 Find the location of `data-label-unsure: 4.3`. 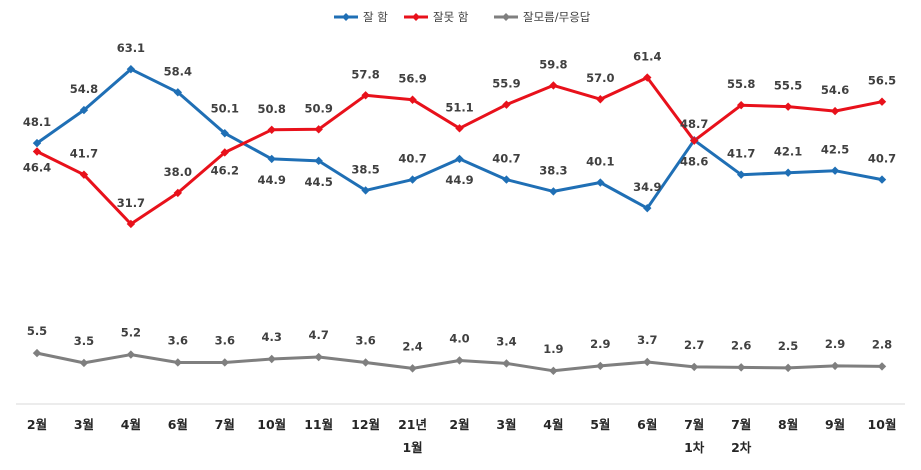

data-label-unsure: 4.3 is located at coordinates (272, 337).